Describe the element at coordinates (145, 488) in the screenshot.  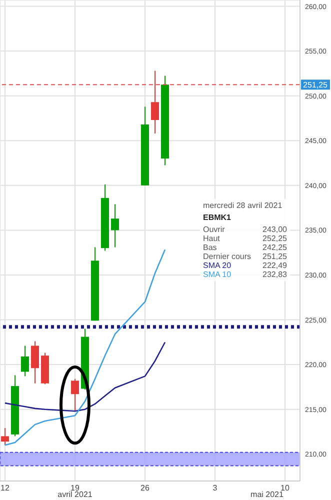
I see `x-tick-label: 26` at that location.